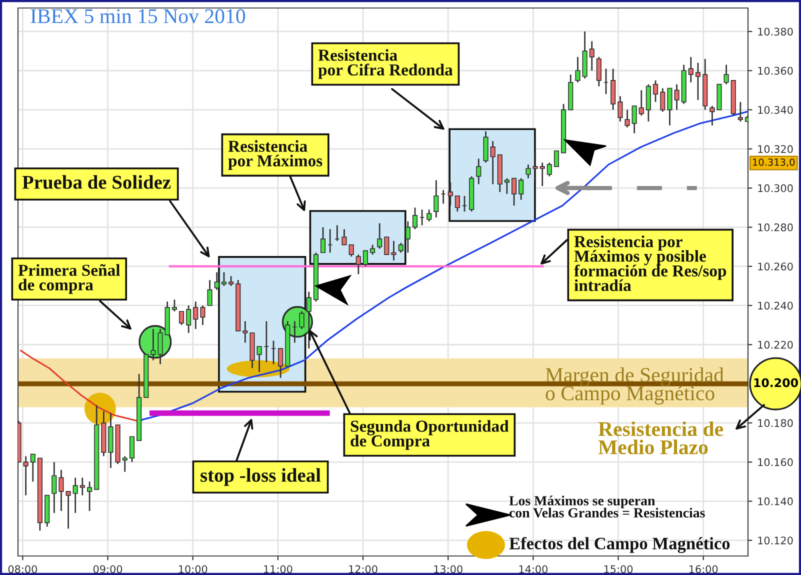 This screenshot has height=575, width=801. Describe the element at coordinates (775, 266) in the screenshot. I see `y-tick-label: 10.260` at that location.